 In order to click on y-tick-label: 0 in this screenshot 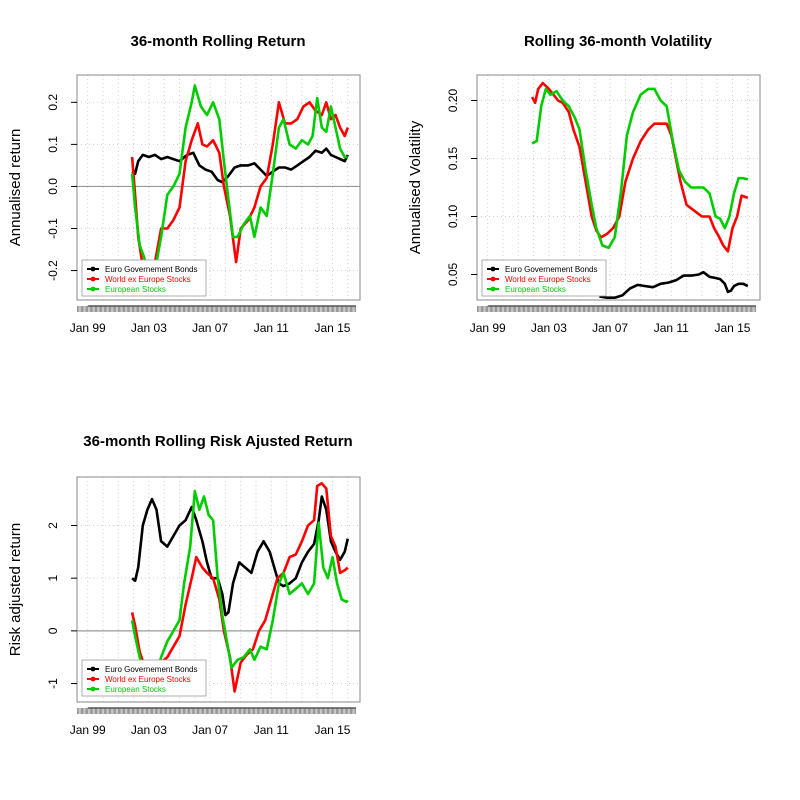, I will do `click(53, 630)`.